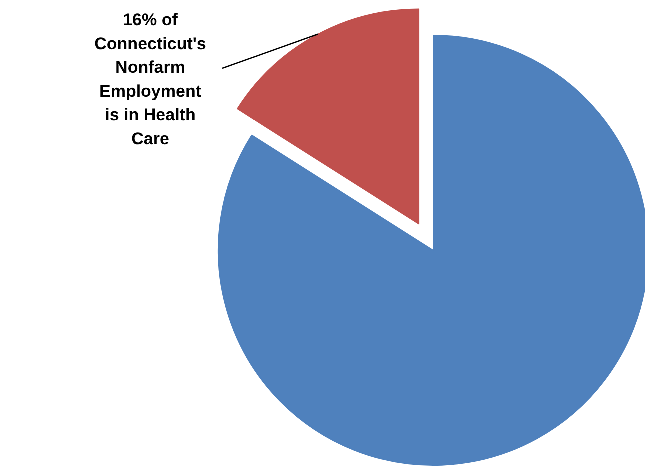 The height and width of the screenshot is (467, 645). Describe the element at coordinates (150, 79) in the screenshot. I see `slice-label: 16% of Connecticut's Nonfarm Employment is in Health Care` at that location.